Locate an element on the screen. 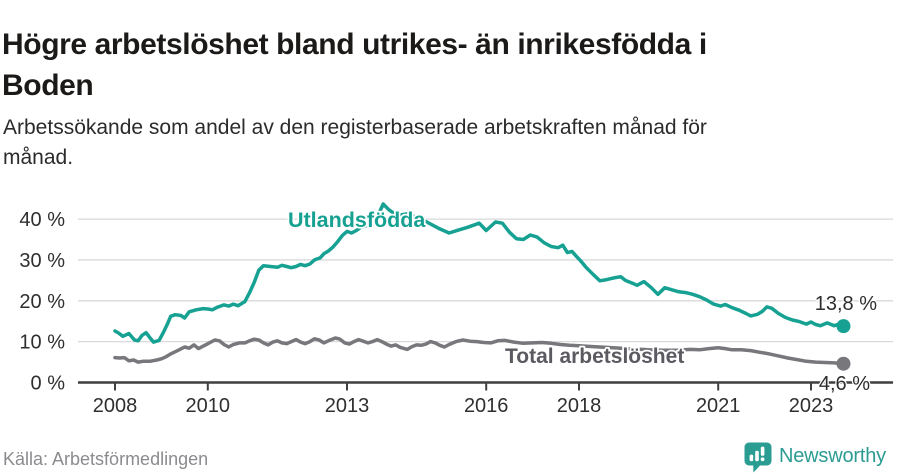  series-end-dot-total is located at coordinates (843, 363).